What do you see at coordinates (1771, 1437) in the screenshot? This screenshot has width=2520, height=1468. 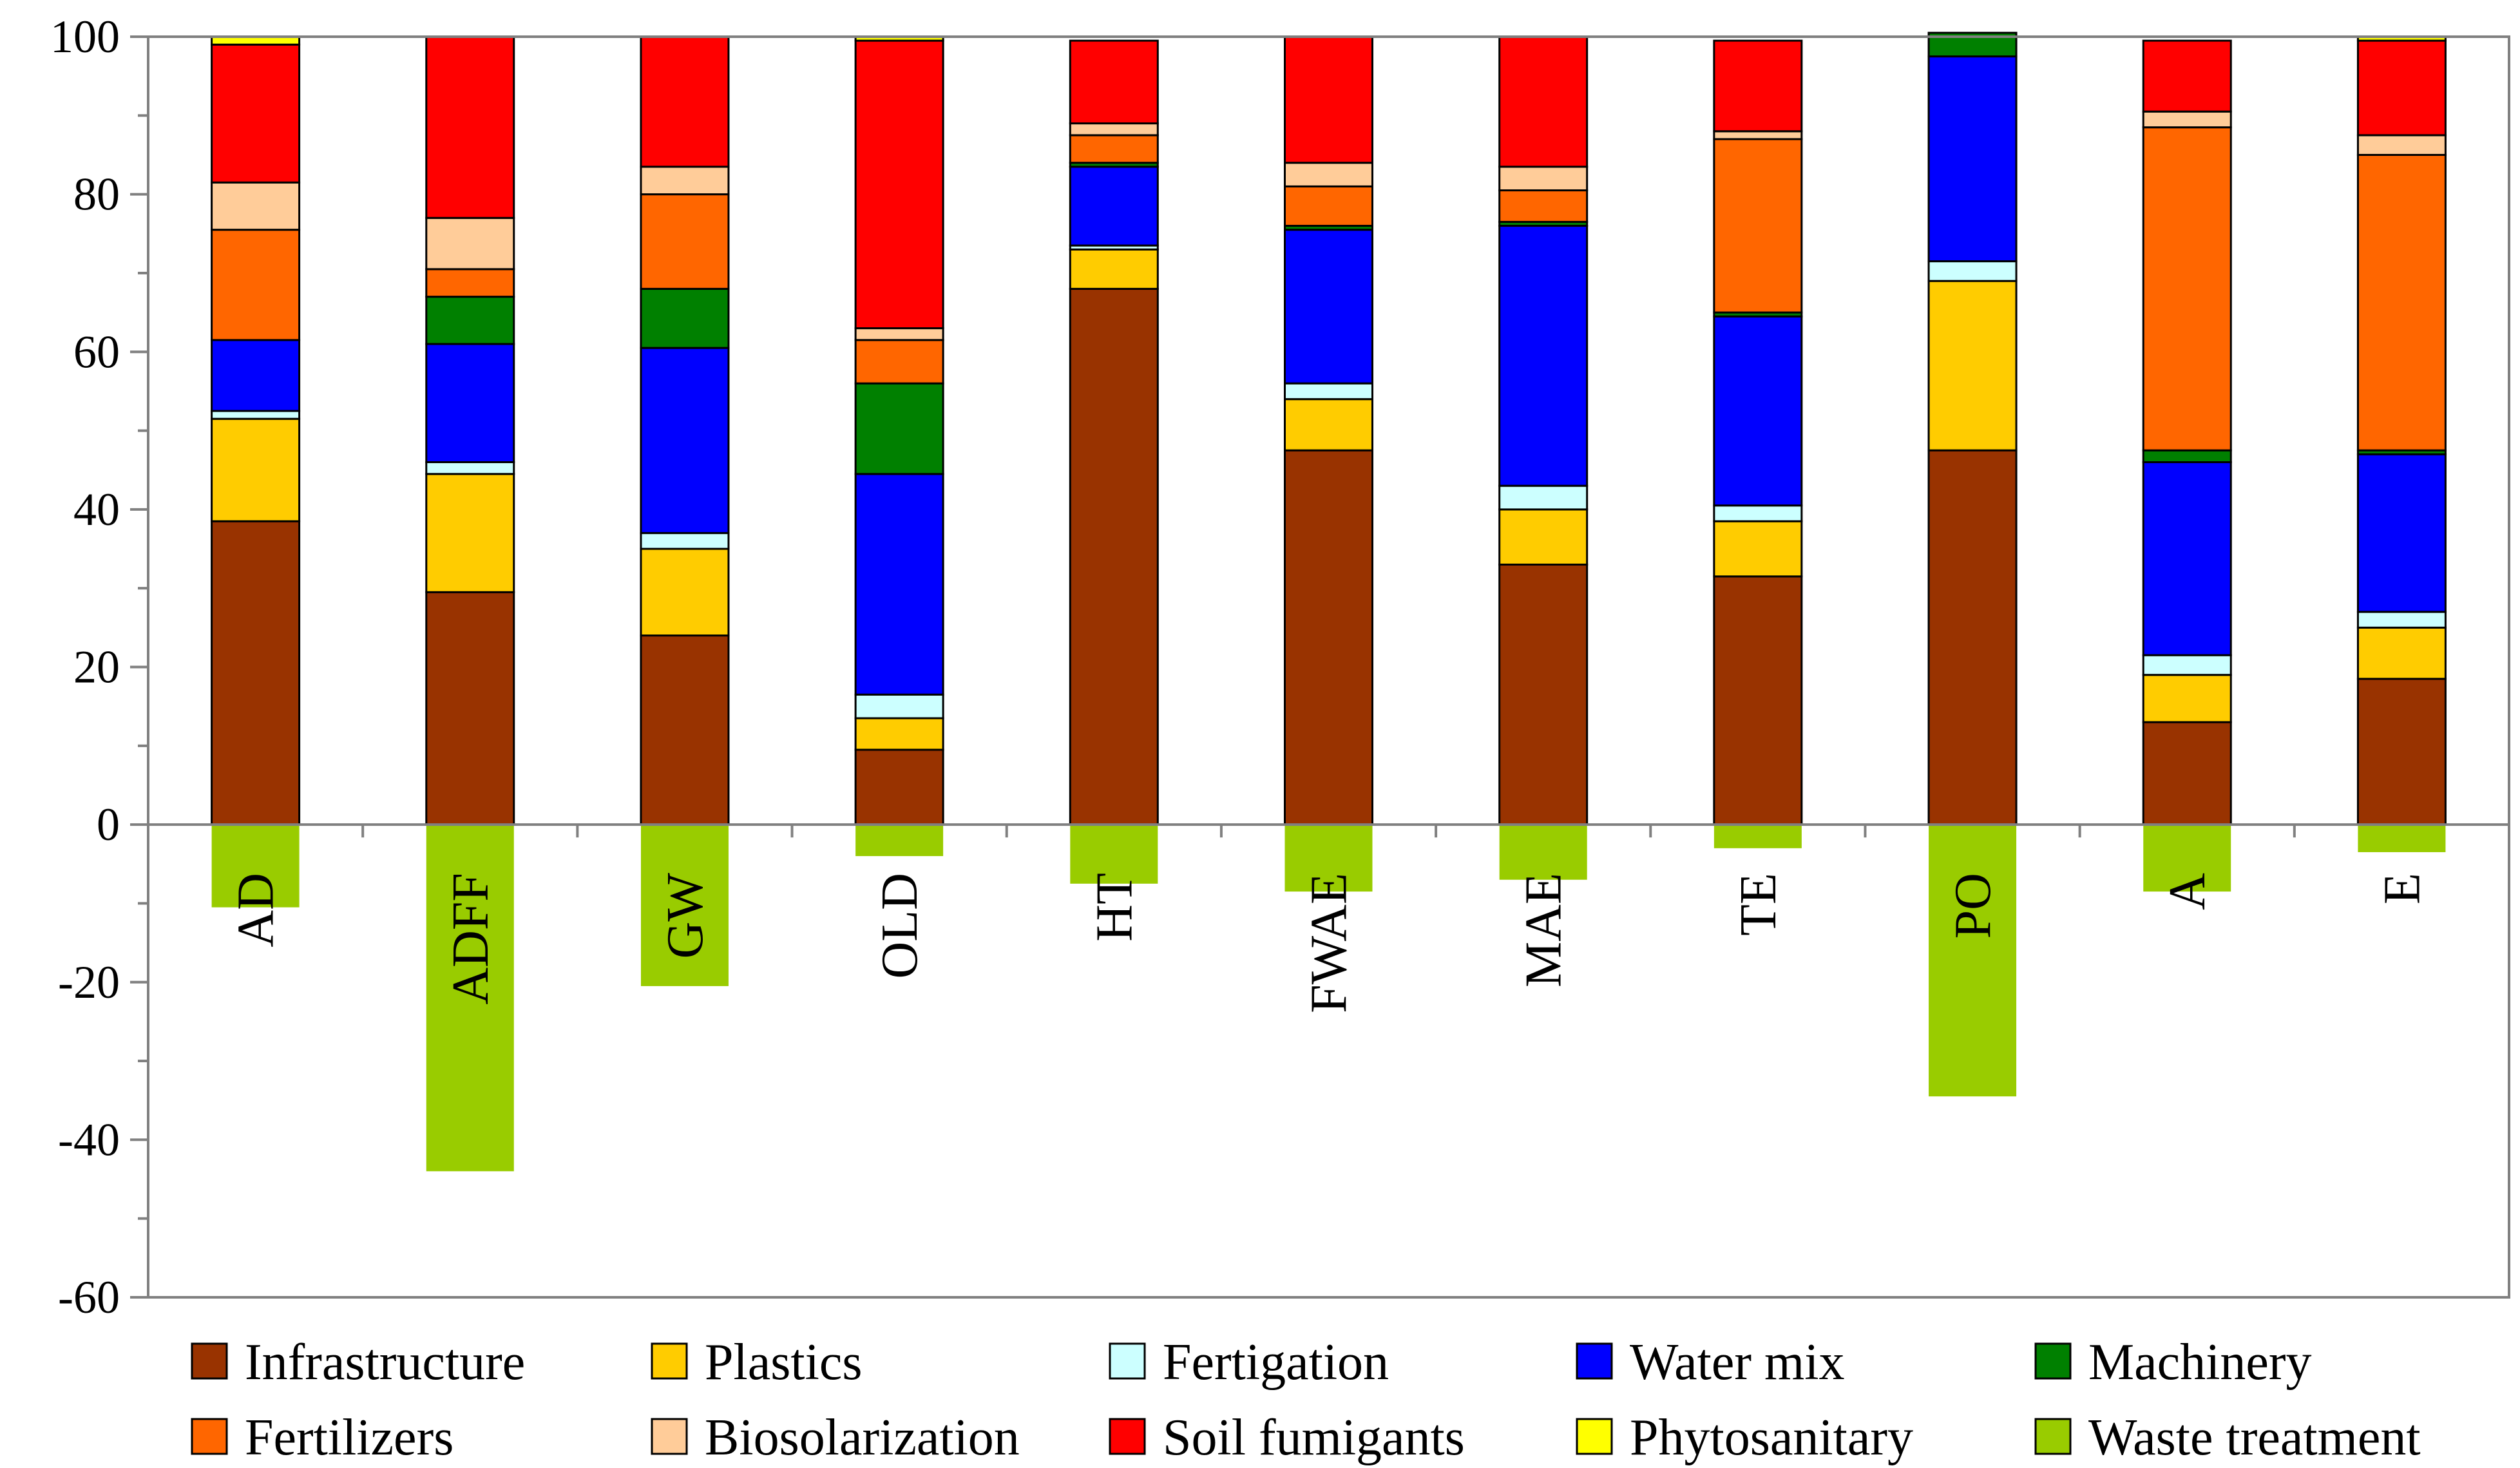 I see `legend-label-phytosanitary: Phytosanitary` at bounding box center [1771, 1437].